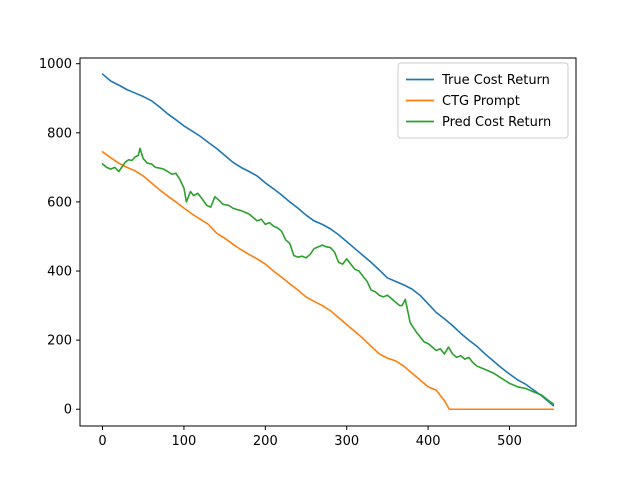 The height and width of the screenshot is (480, 640). I want to click on y-tick-label: 1000, so click(55, 64).